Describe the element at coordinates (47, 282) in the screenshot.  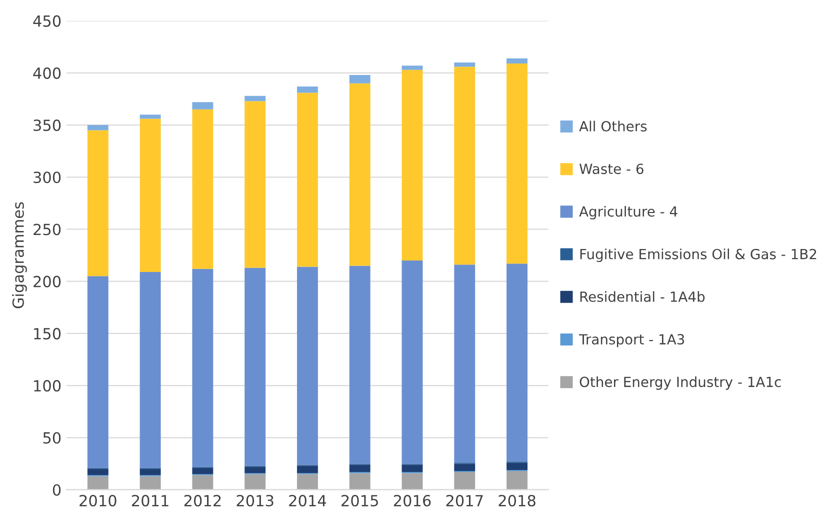
I see `y-tick-label: 200` at that location.